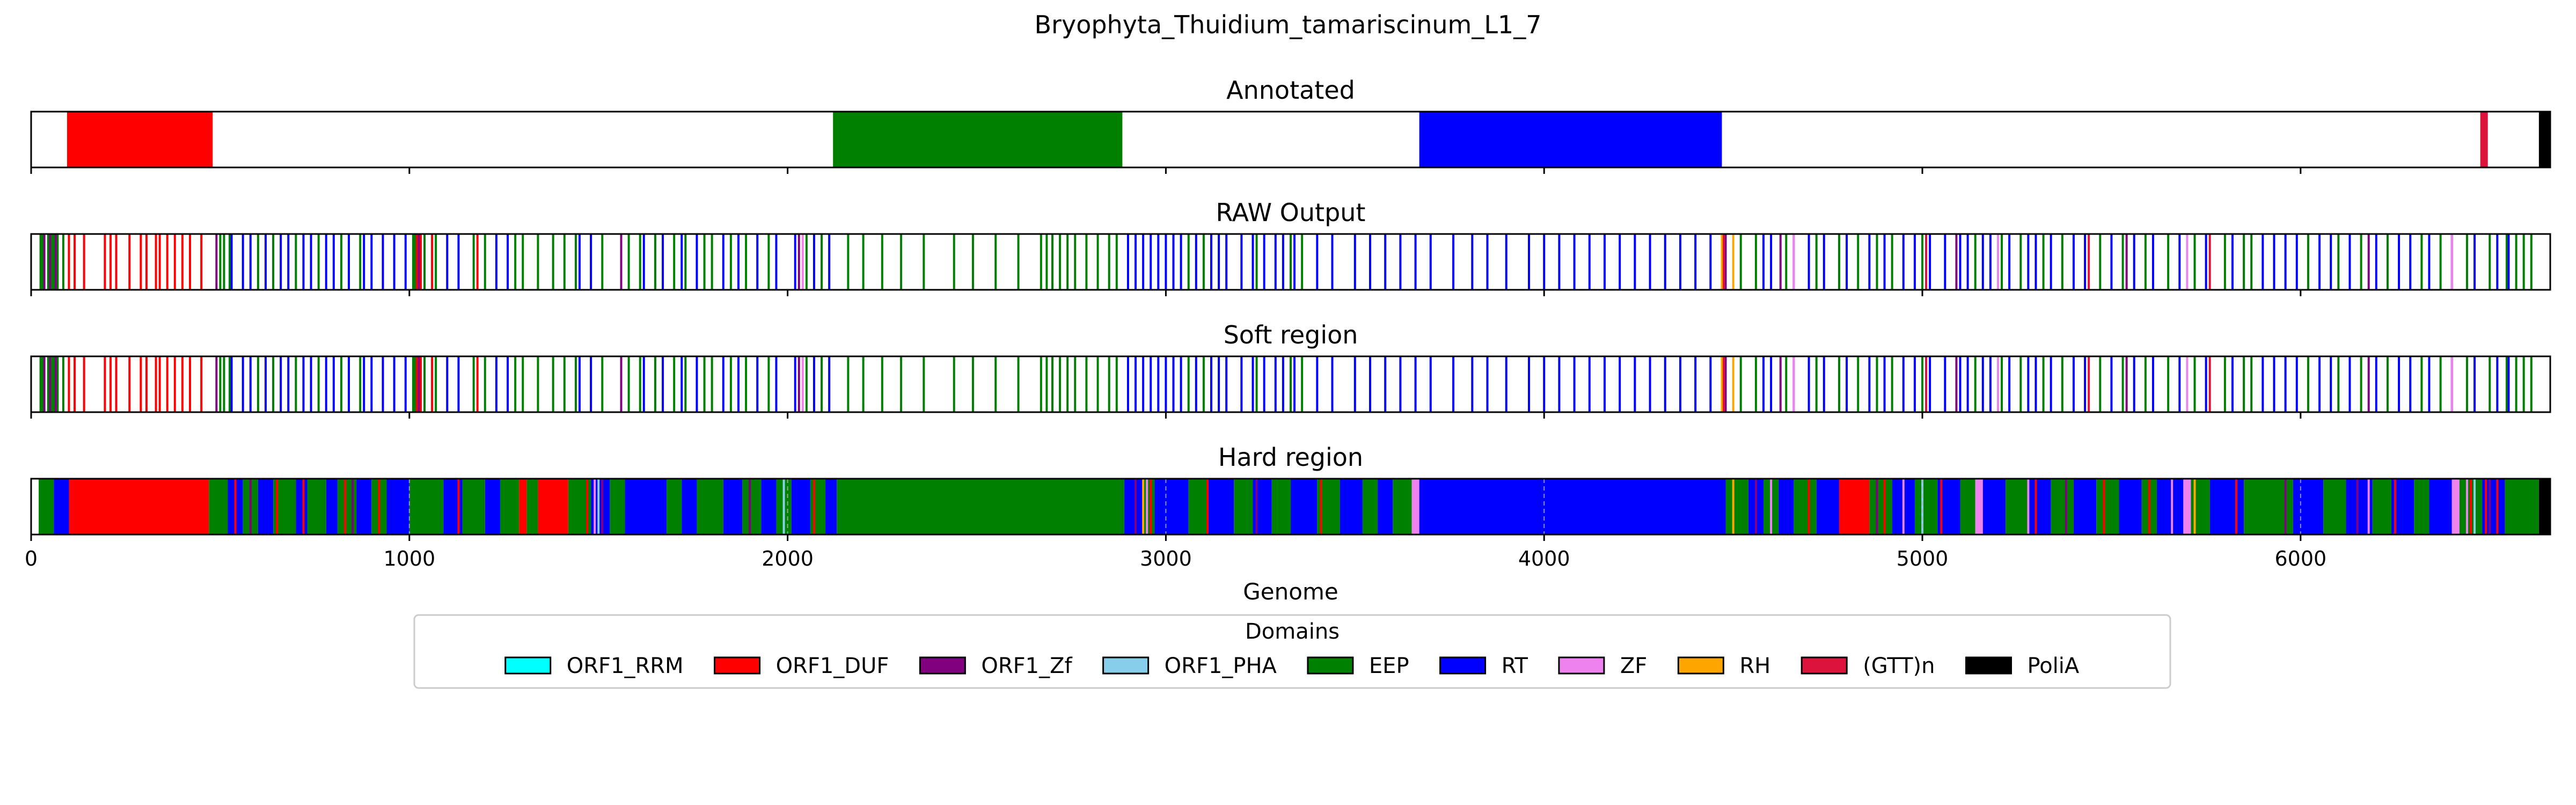  I want to click on legend-item-rt: RT, so click(1483, 666).